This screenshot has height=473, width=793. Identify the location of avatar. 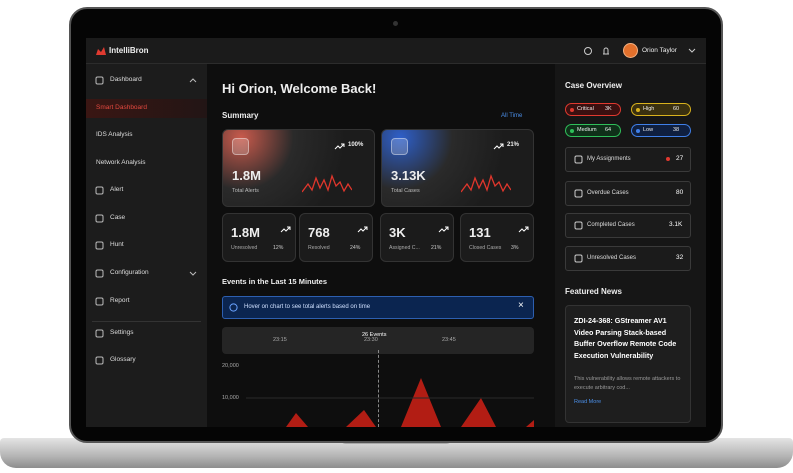
(630, 50).